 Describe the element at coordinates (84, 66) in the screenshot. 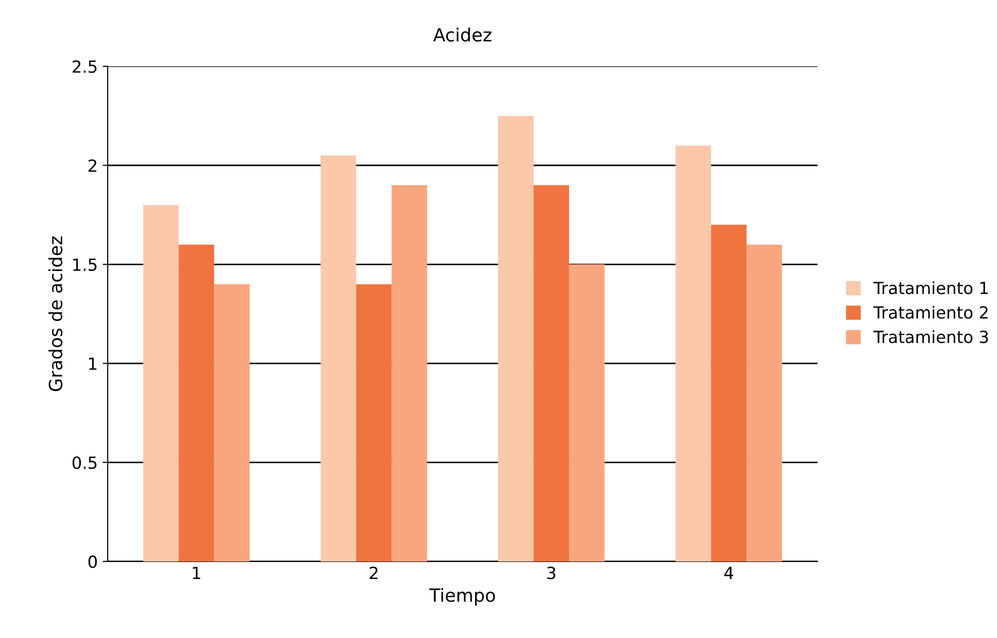

I see `y-tick-label: 2.5` at that location.